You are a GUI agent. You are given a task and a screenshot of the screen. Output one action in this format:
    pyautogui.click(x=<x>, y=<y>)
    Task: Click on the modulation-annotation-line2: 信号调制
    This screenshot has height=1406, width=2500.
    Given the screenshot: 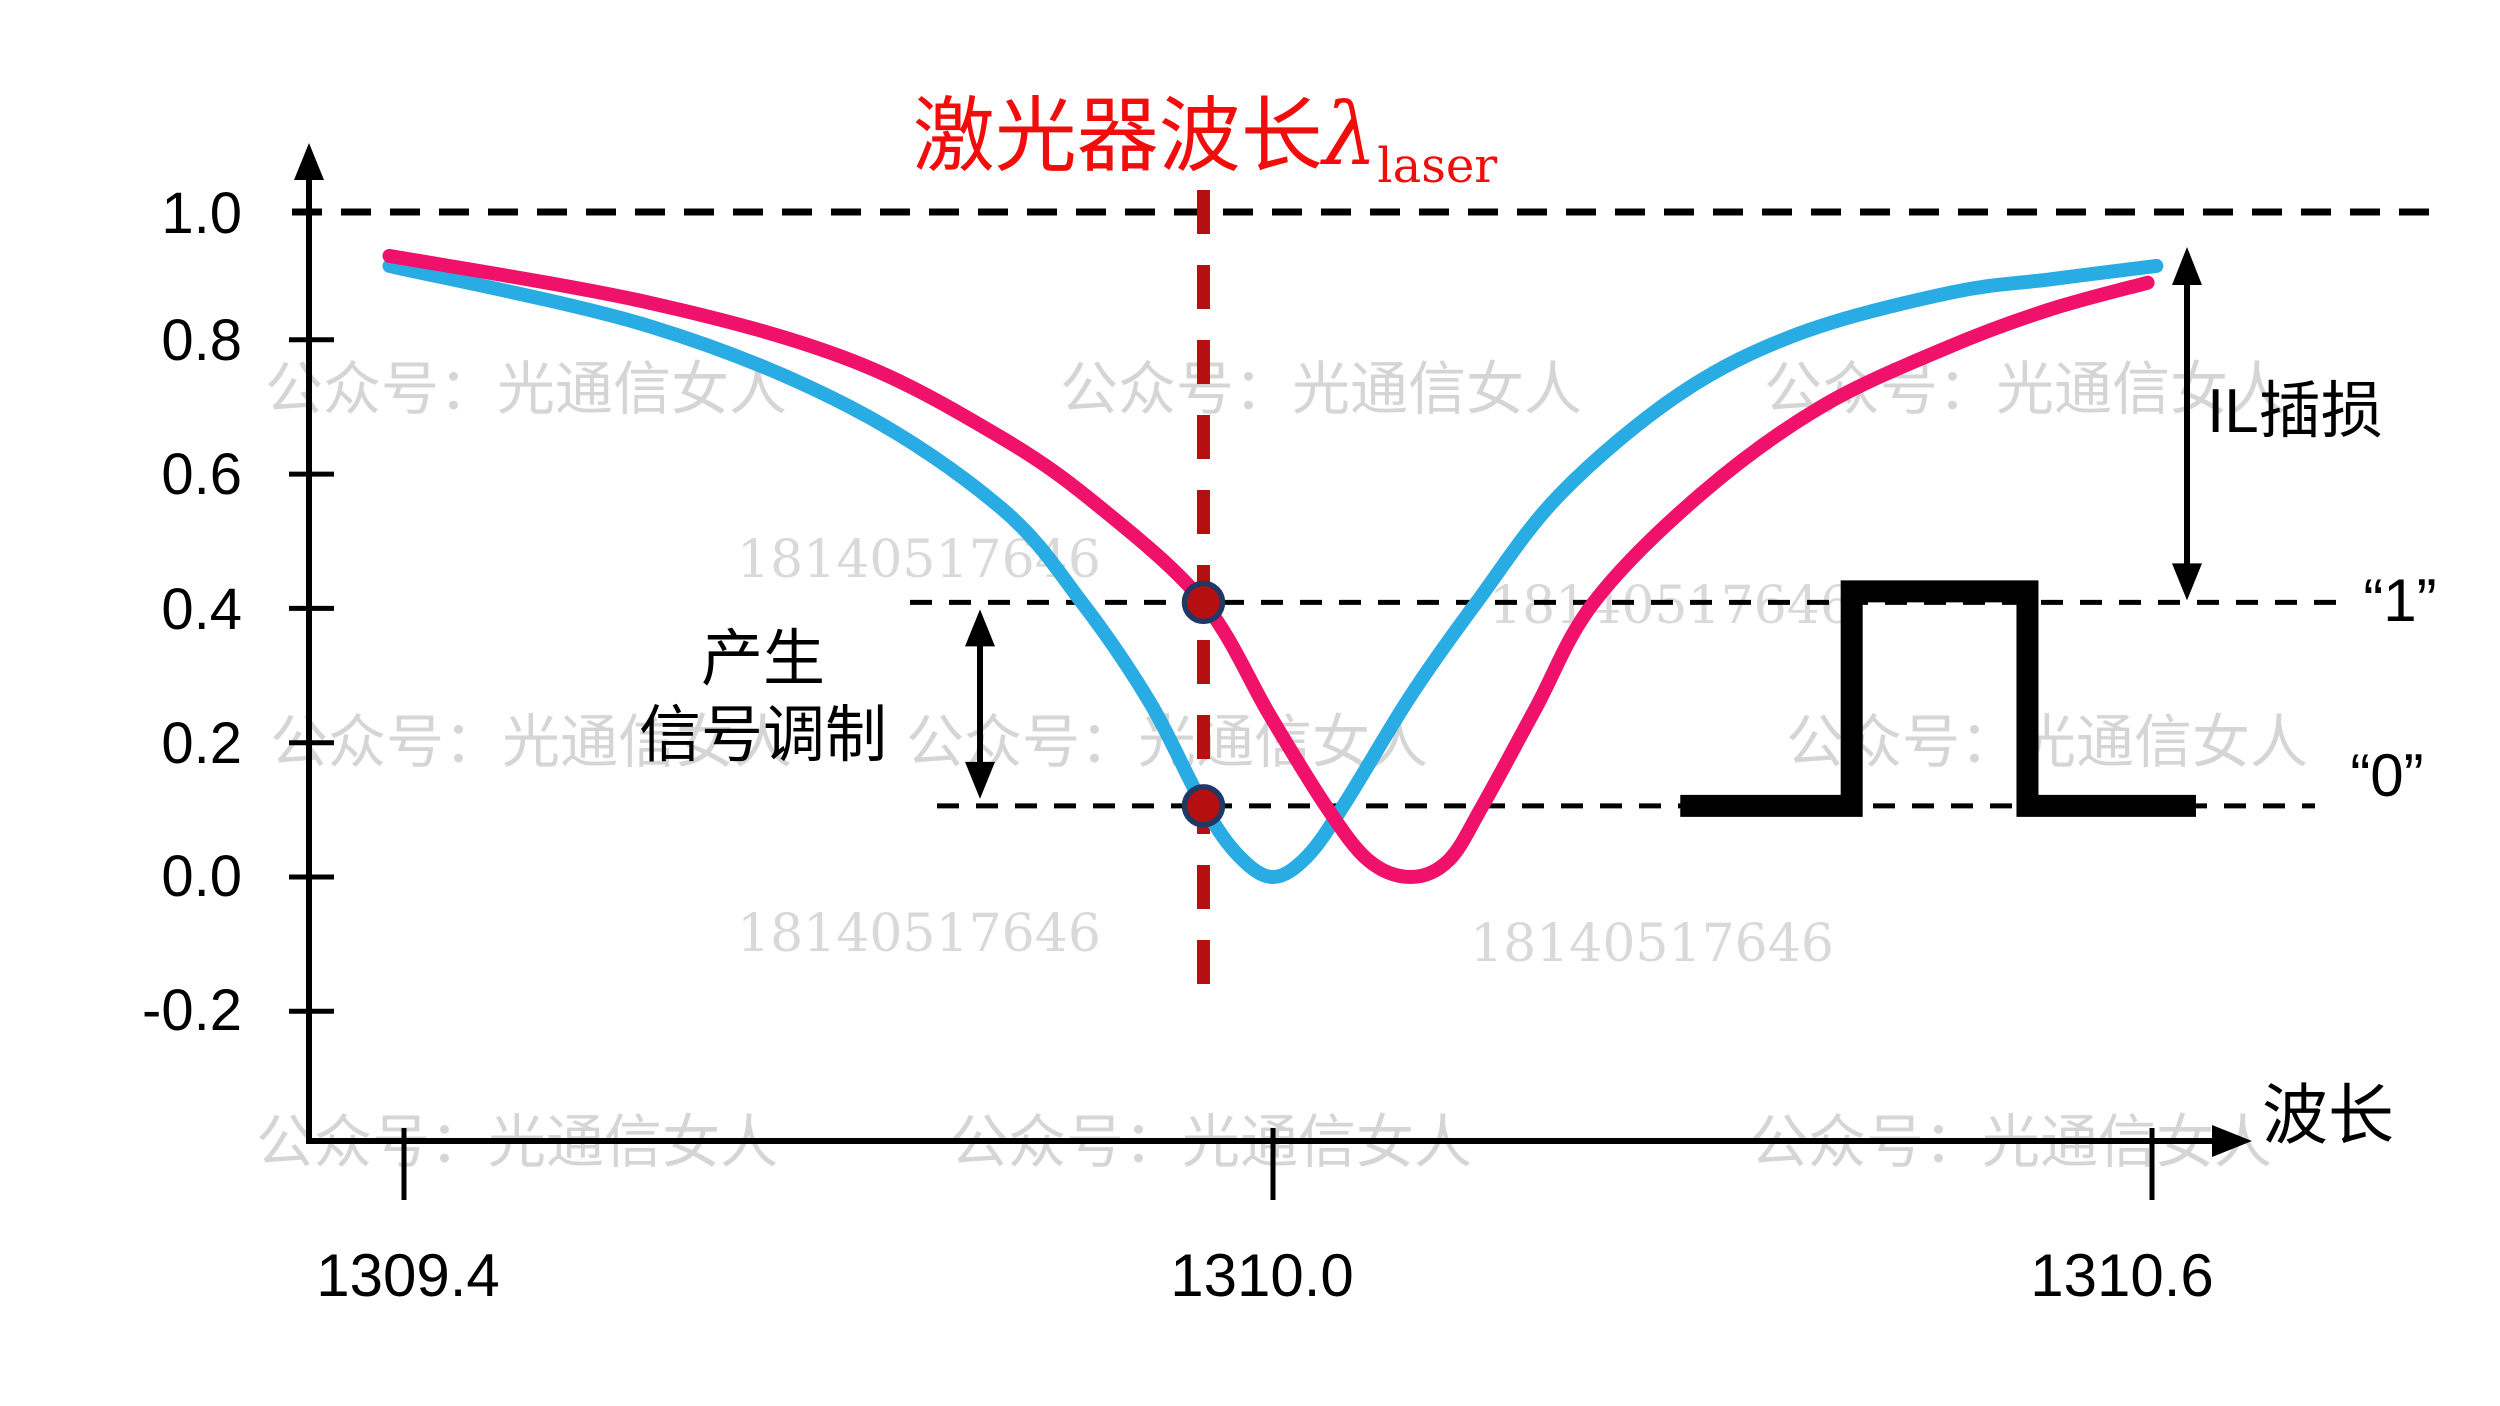 What is the action you would take?
    pyautogui.click(x=763, y=735)
    